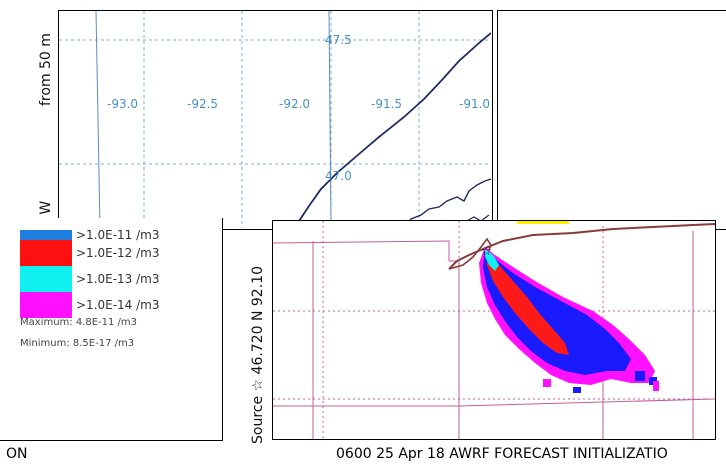  What do you see at coordinates (338, 176) in the screenshot?
I see `lat-label-47-0: 47.0` at bounding box center [338, 176].